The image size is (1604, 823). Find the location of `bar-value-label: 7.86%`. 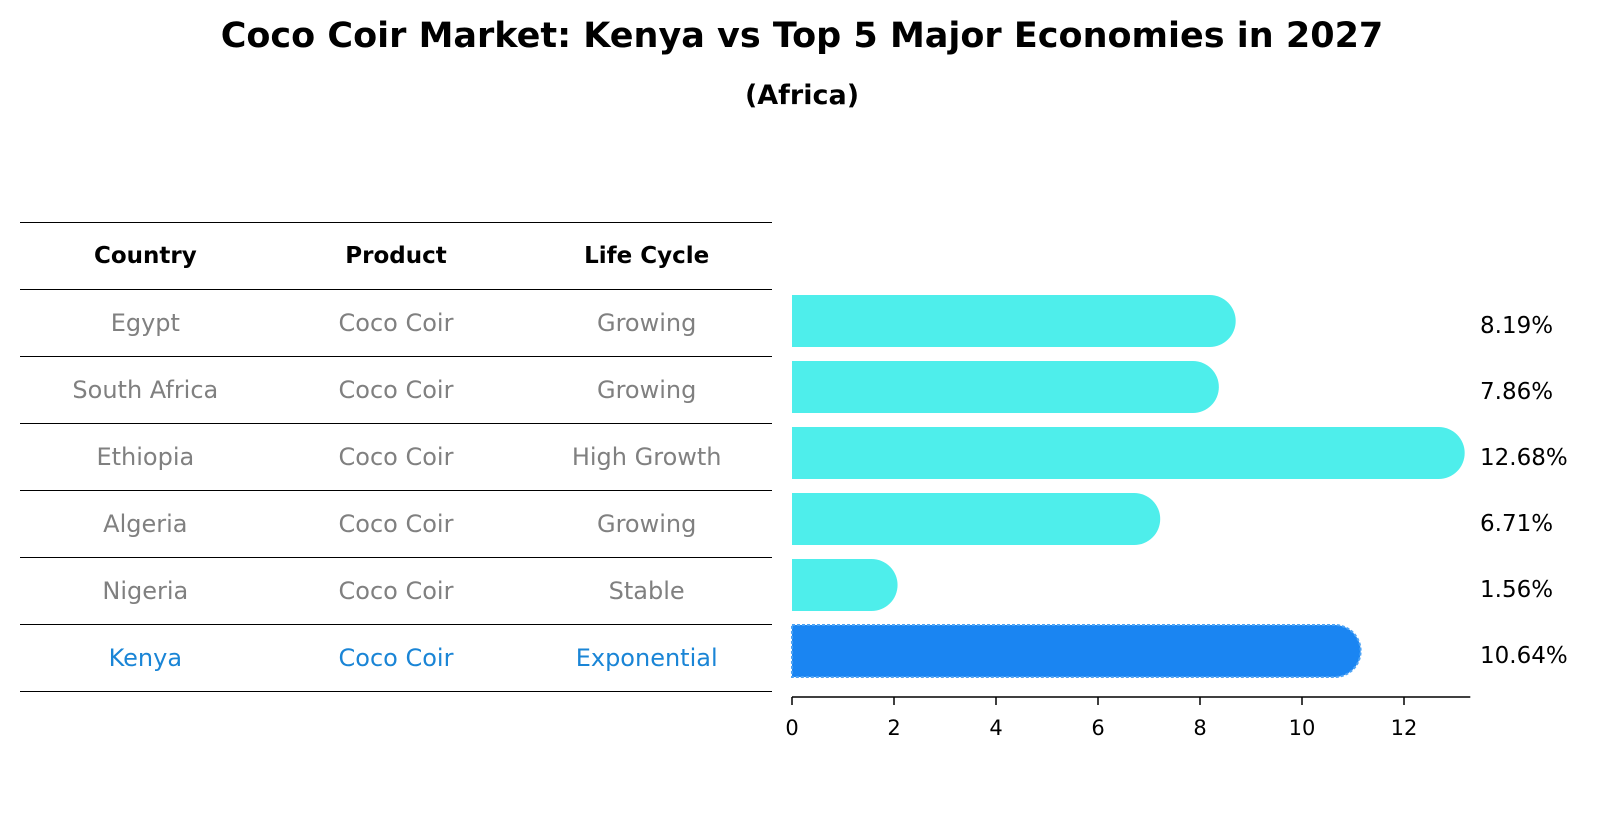

bar-value-label: 7.86% is located at coordinates (1516, 392).